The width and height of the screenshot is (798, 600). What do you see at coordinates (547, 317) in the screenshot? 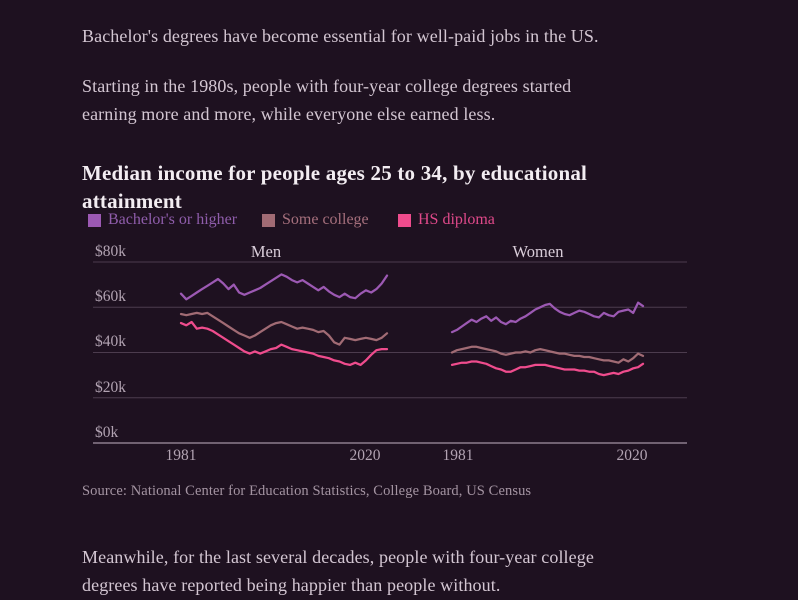
I see `series-line-women-bachelor-s-or-higher` at bounding box center [547, 317].